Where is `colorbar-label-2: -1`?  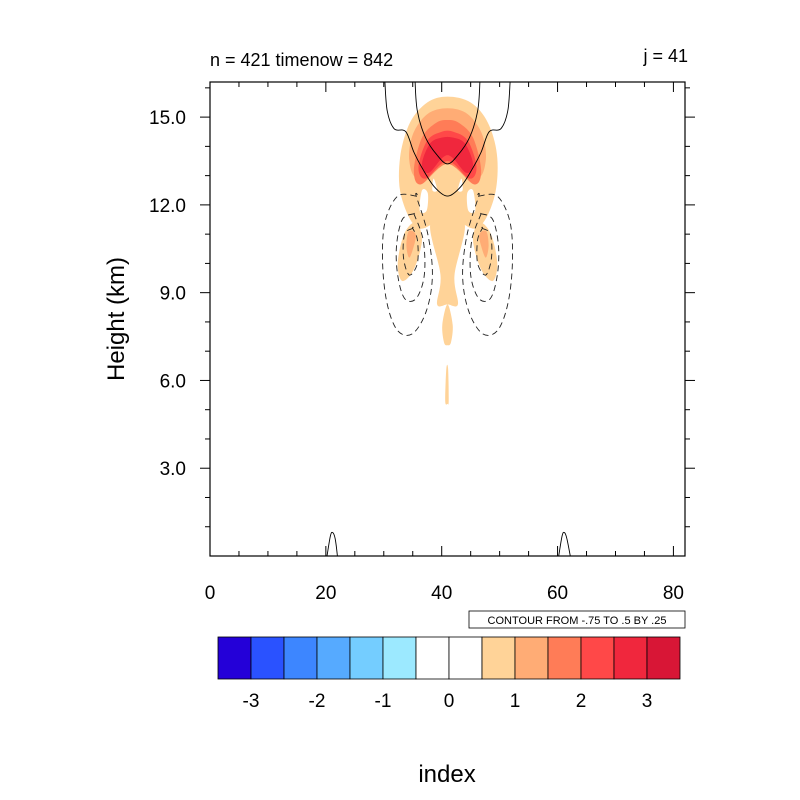
colorbar-label-2: -1 is located at coordinates (383, 701).